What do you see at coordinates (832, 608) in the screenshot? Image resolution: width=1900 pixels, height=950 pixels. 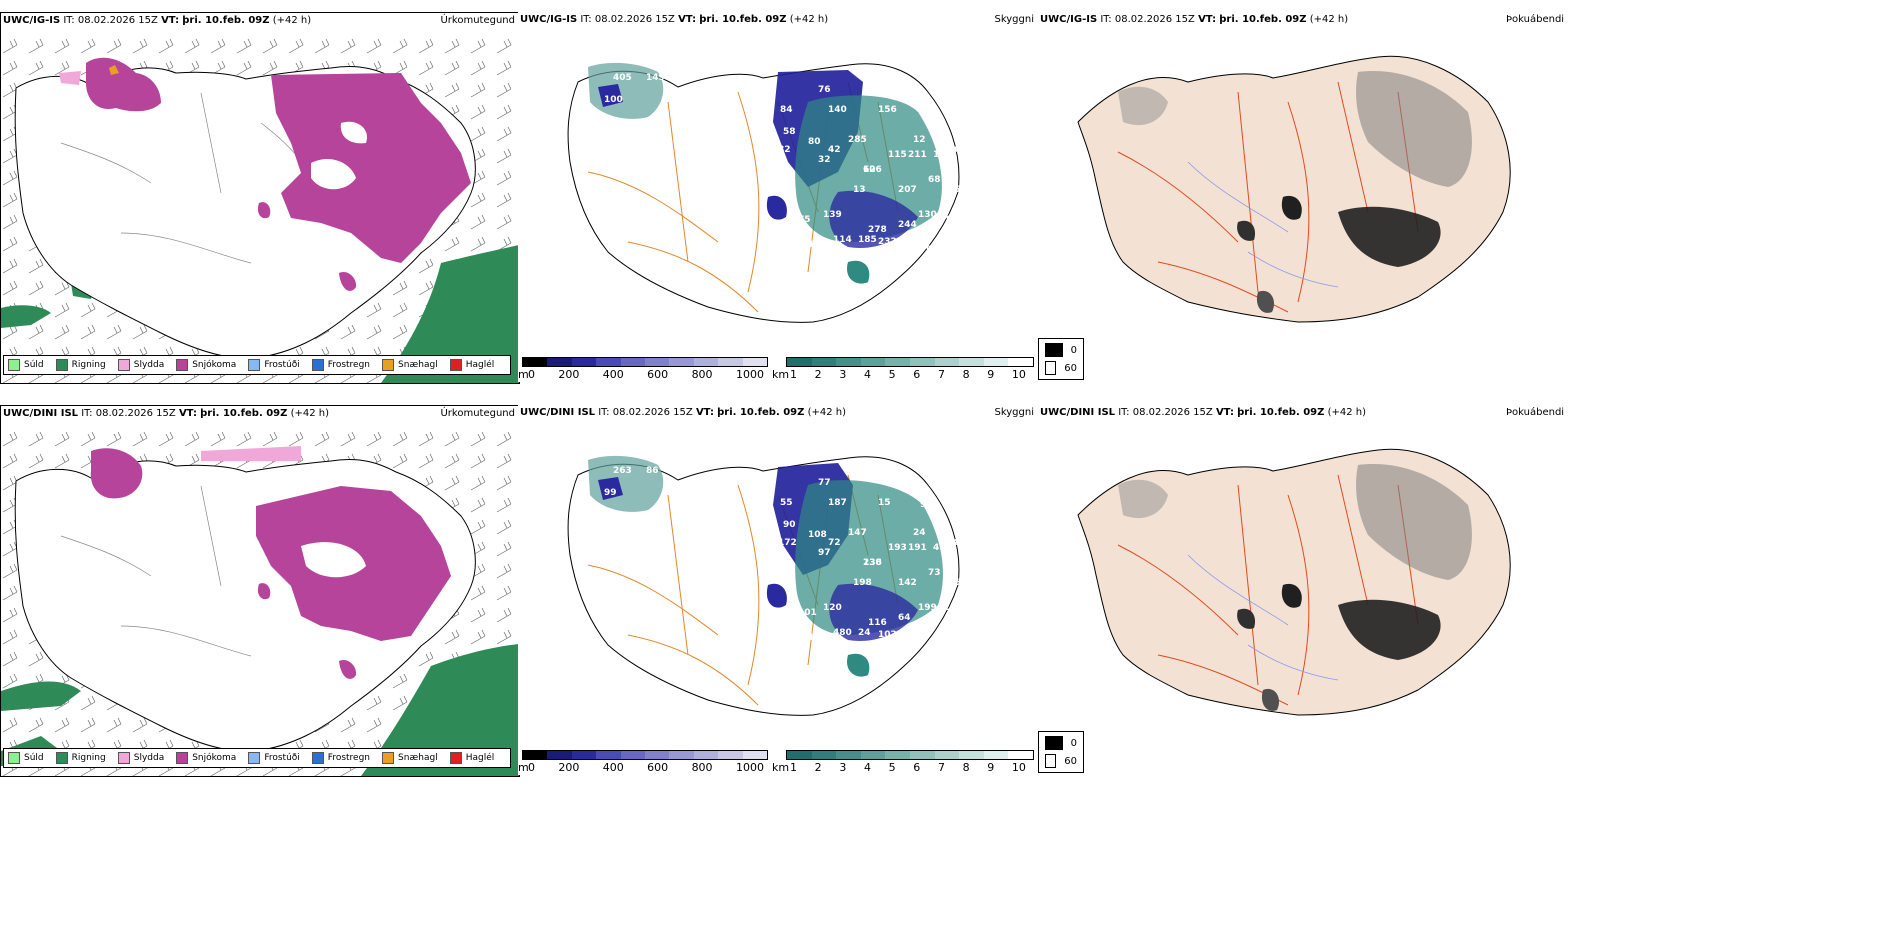 I see `height-label: 120` at bounding box center [832, 608].